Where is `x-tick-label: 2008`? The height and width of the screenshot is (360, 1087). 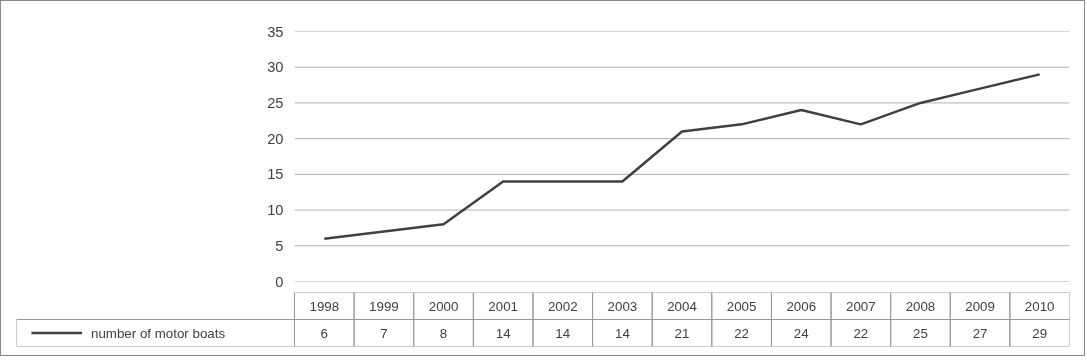
x-tick-label: 2008 is located at coordinates (920, 306).